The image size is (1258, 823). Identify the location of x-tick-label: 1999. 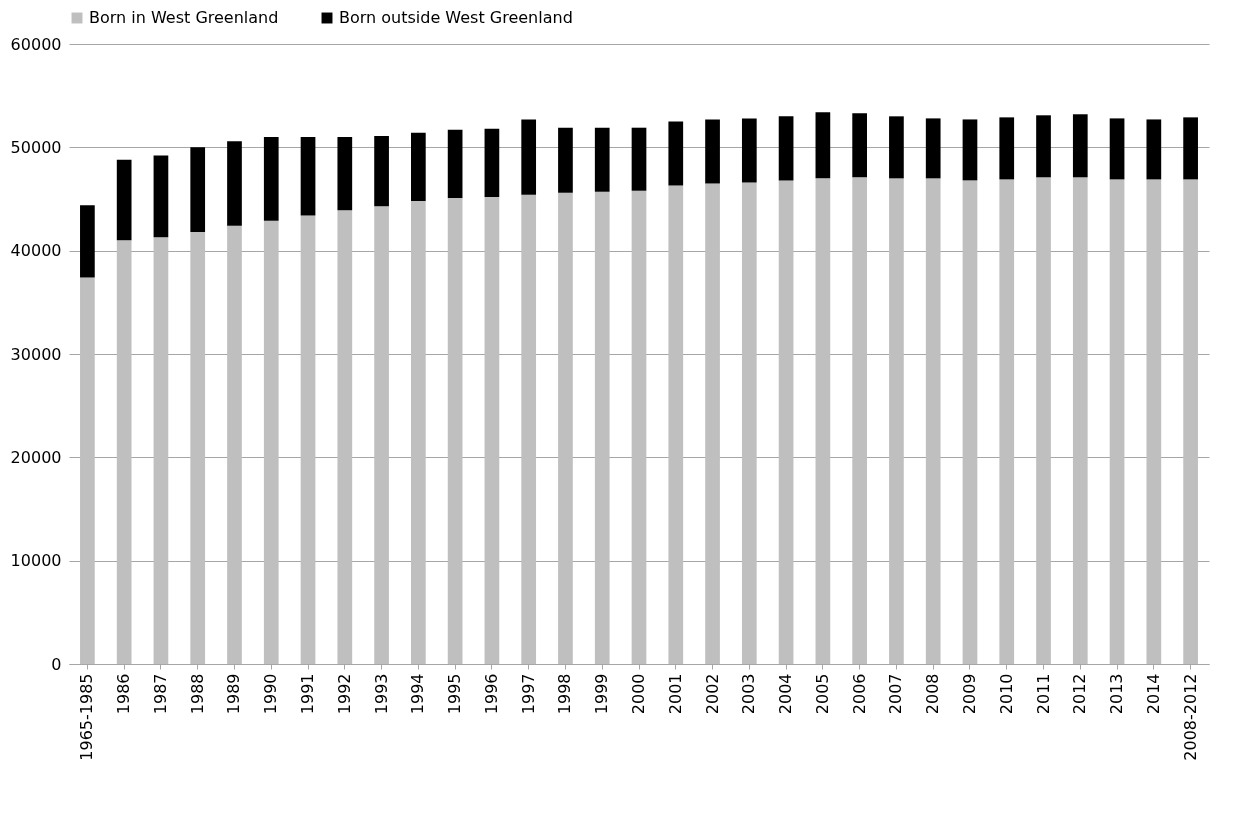
(602, 694).